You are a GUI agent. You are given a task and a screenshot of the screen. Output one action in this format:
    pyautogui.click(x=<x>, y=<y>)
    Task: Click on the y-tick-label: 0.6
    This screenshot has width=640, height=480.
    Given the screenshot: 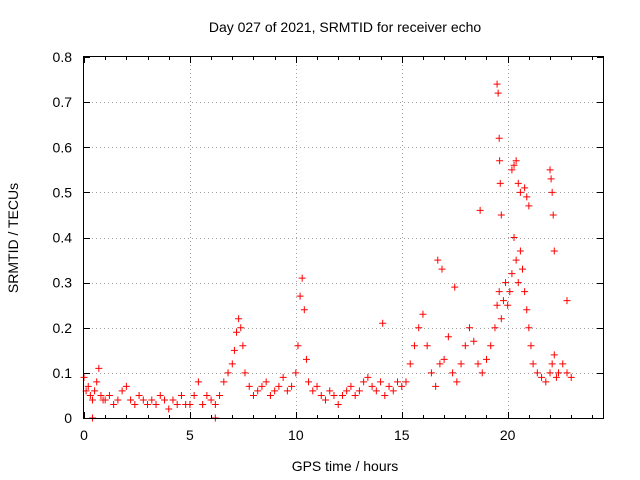 What is the action you would take?
    pyautogui.click(x=63, y=147)
    